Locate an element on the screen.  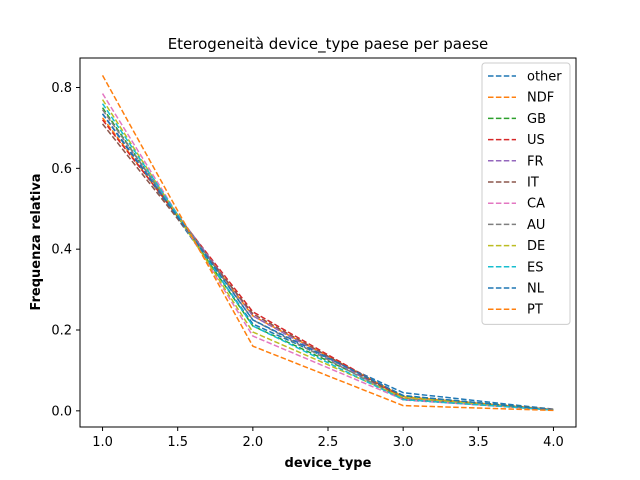
legend-box is located at coordinates (526, 193).